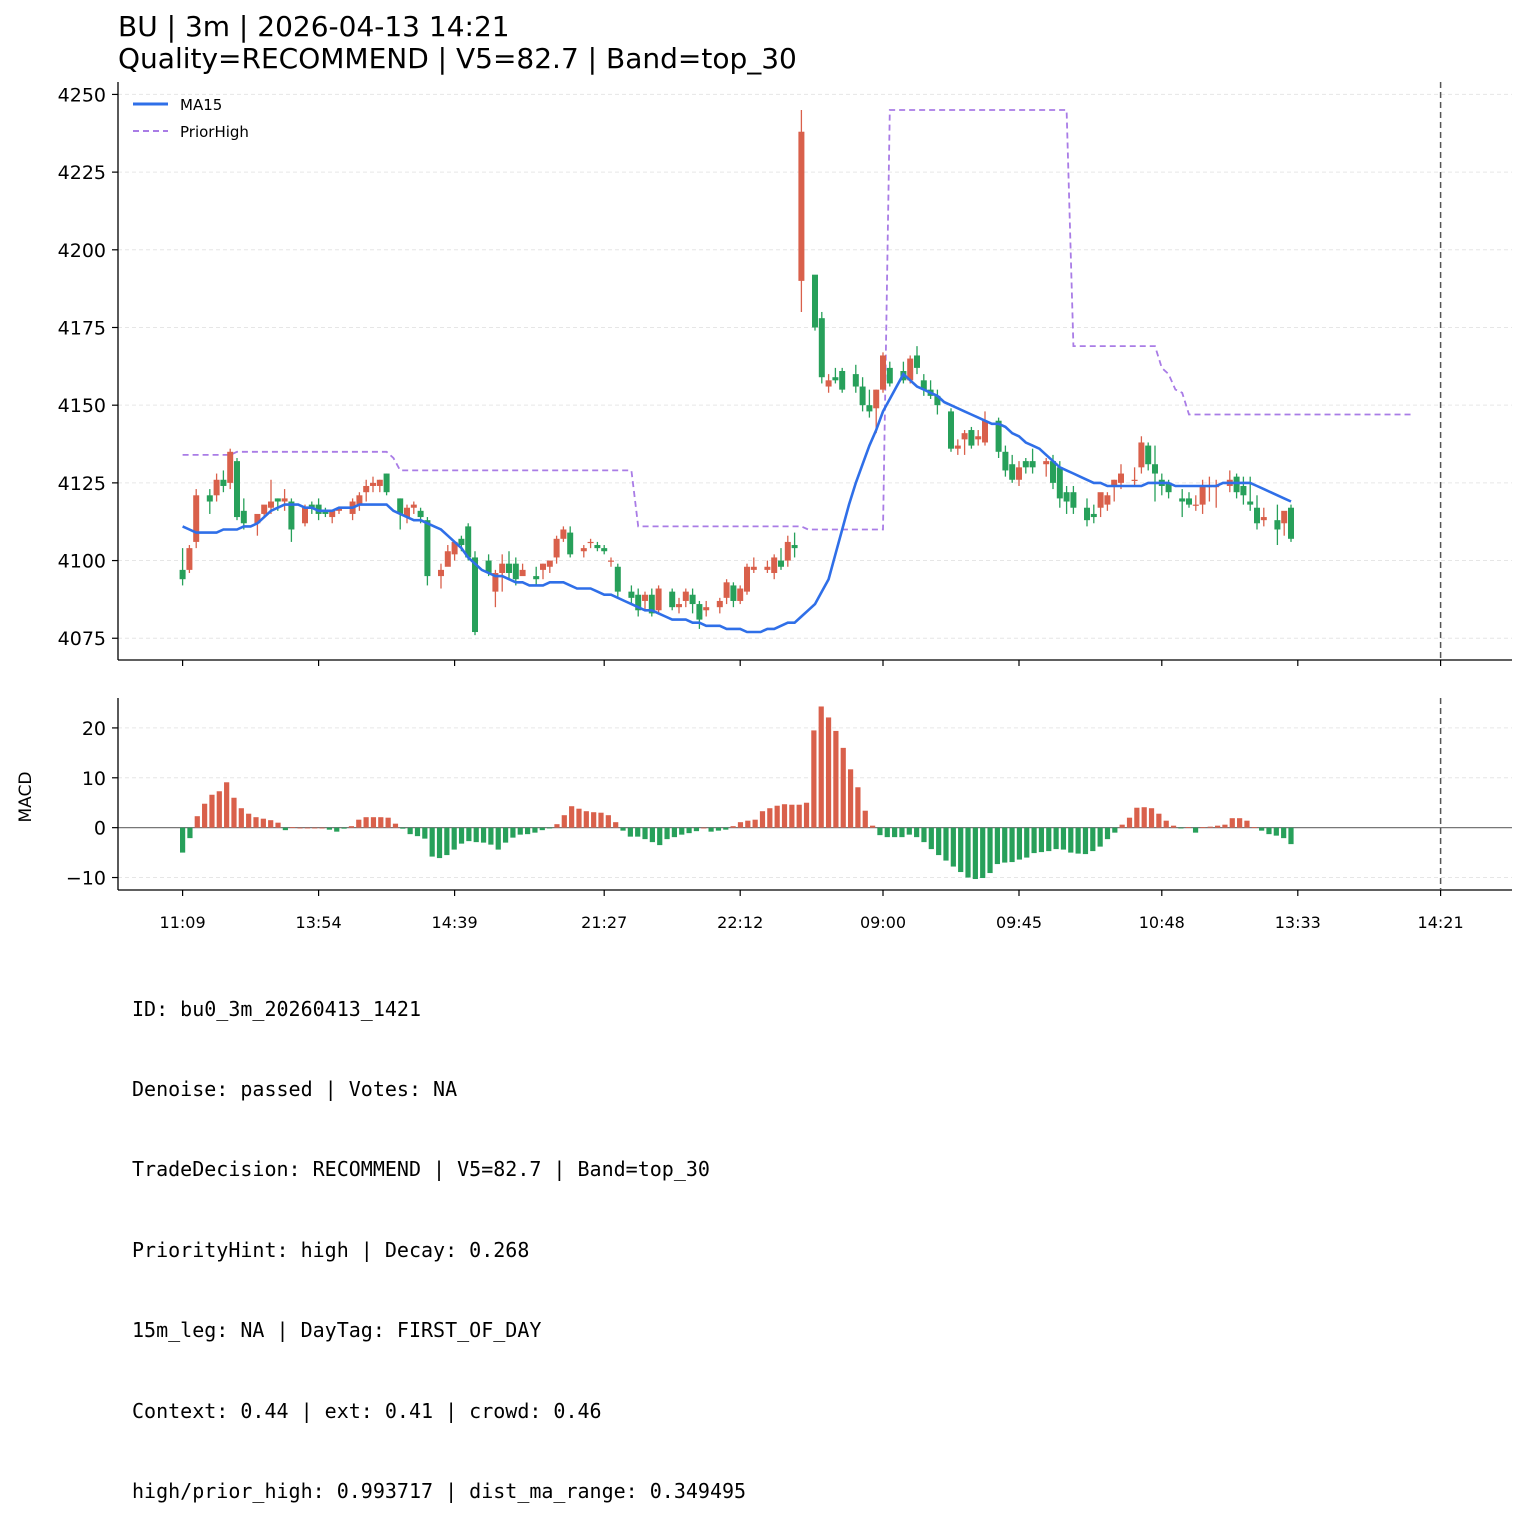 Image resolution: width=1527 pixels, height=1532 pixels. Describe the element at coordinates (201, 105) in the screenshot. I see `legend-label-ma15: MA15` at that location.